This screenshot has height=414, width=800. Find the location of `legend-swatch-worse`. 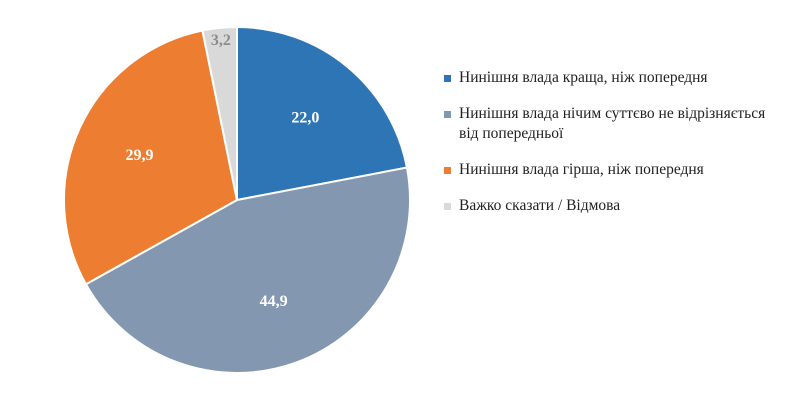

legend-swatch-worse is located at coordinates (447, 170).